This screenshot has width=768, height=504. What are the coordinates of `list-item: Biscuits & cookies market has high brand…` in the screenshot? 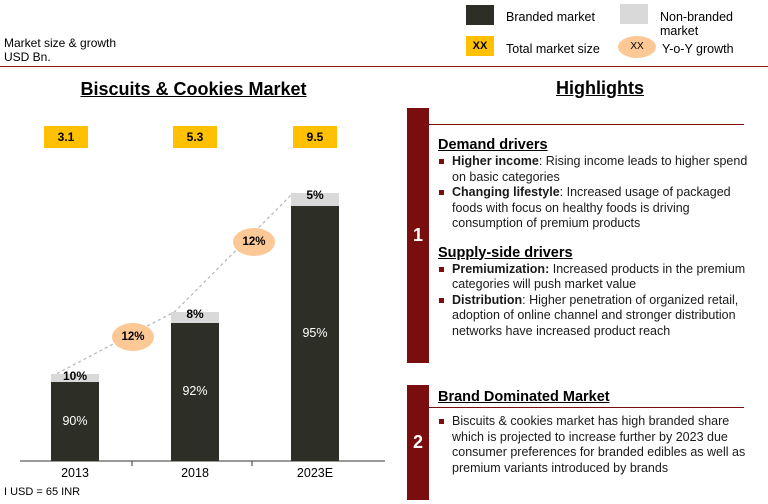 It's located at (593, 445).